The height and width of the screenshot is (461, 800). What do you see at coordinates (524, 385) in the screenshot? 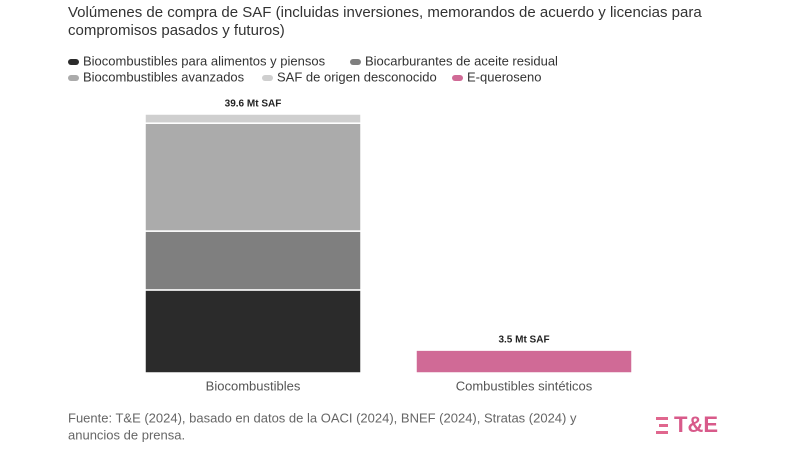
I see `x-tick-label: Combustibles sintéticos` at bounding box center [524, 385].